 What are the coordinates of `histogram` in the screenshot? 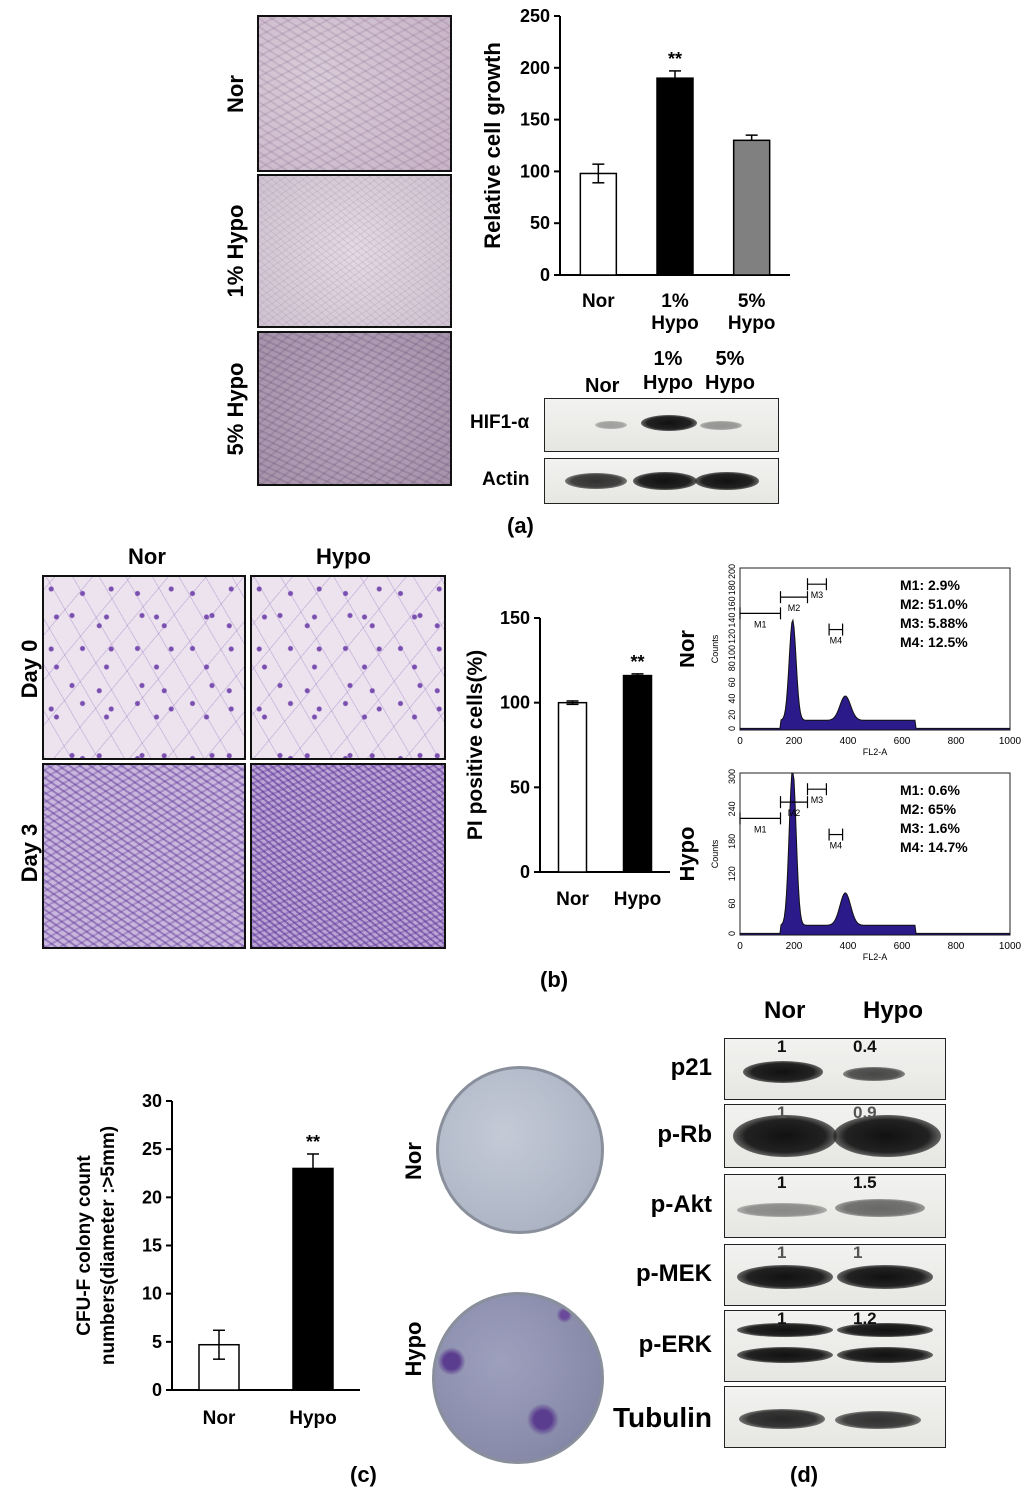 It's located at (875, 674).